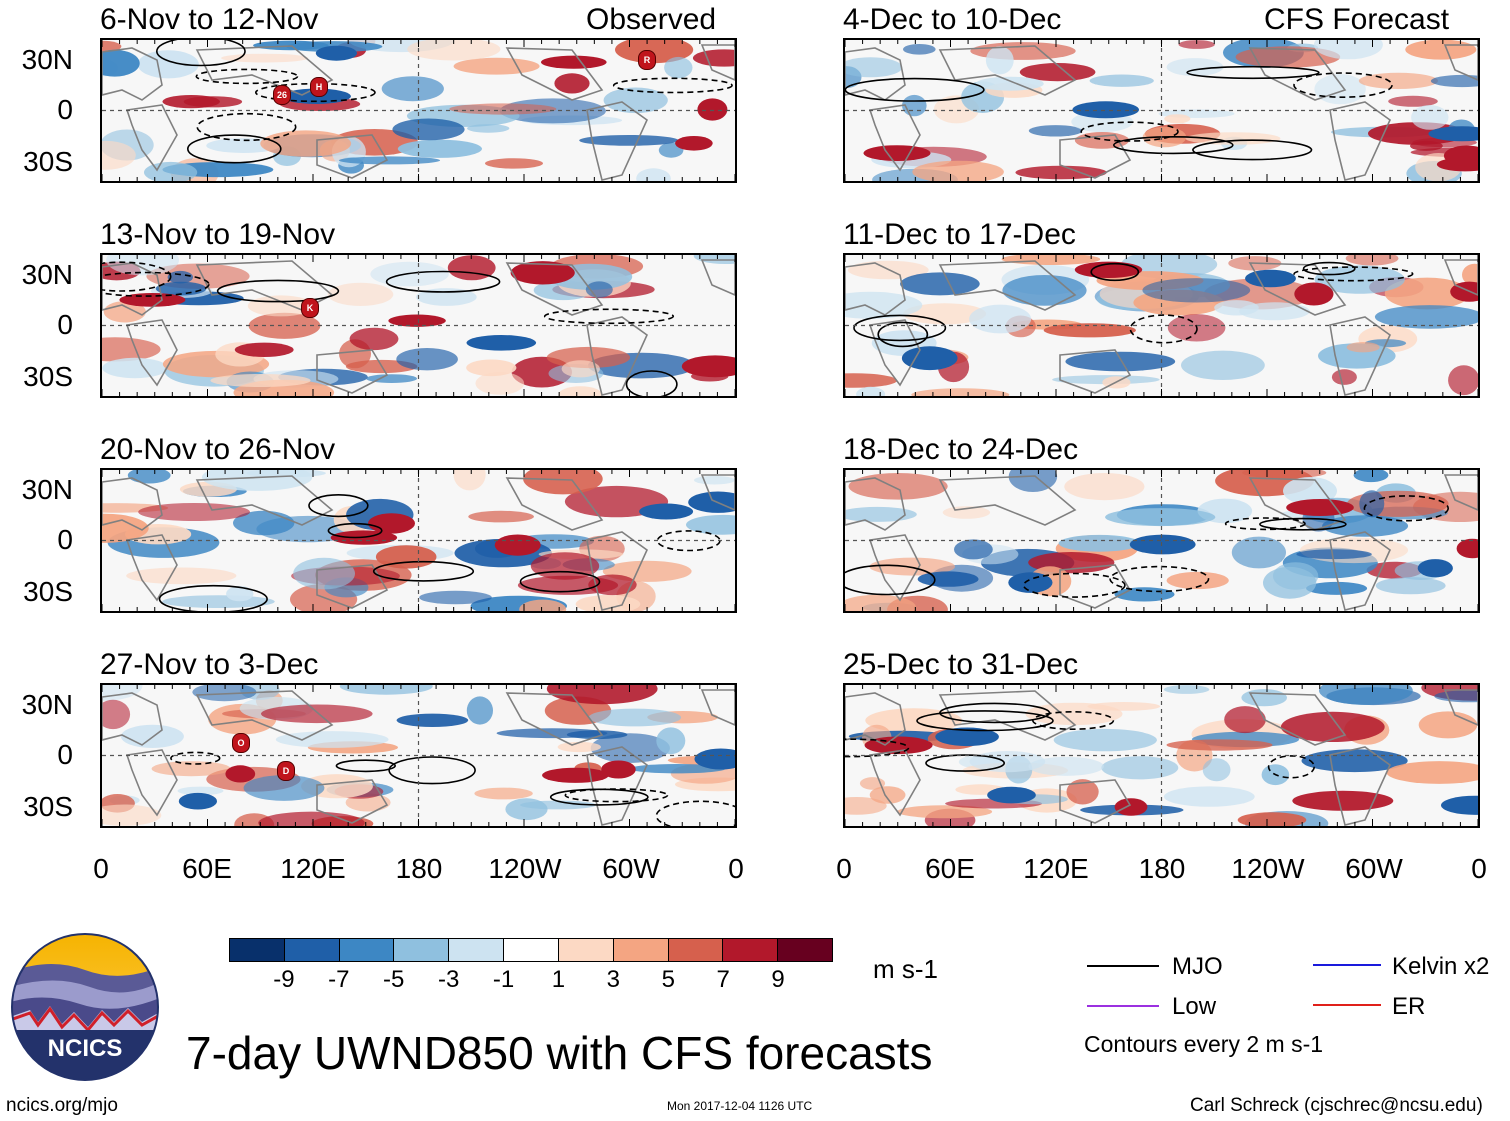  Describe the element at coordinates (1162, 868) in the screenshot. I see `x-label-180: 180` at that location.